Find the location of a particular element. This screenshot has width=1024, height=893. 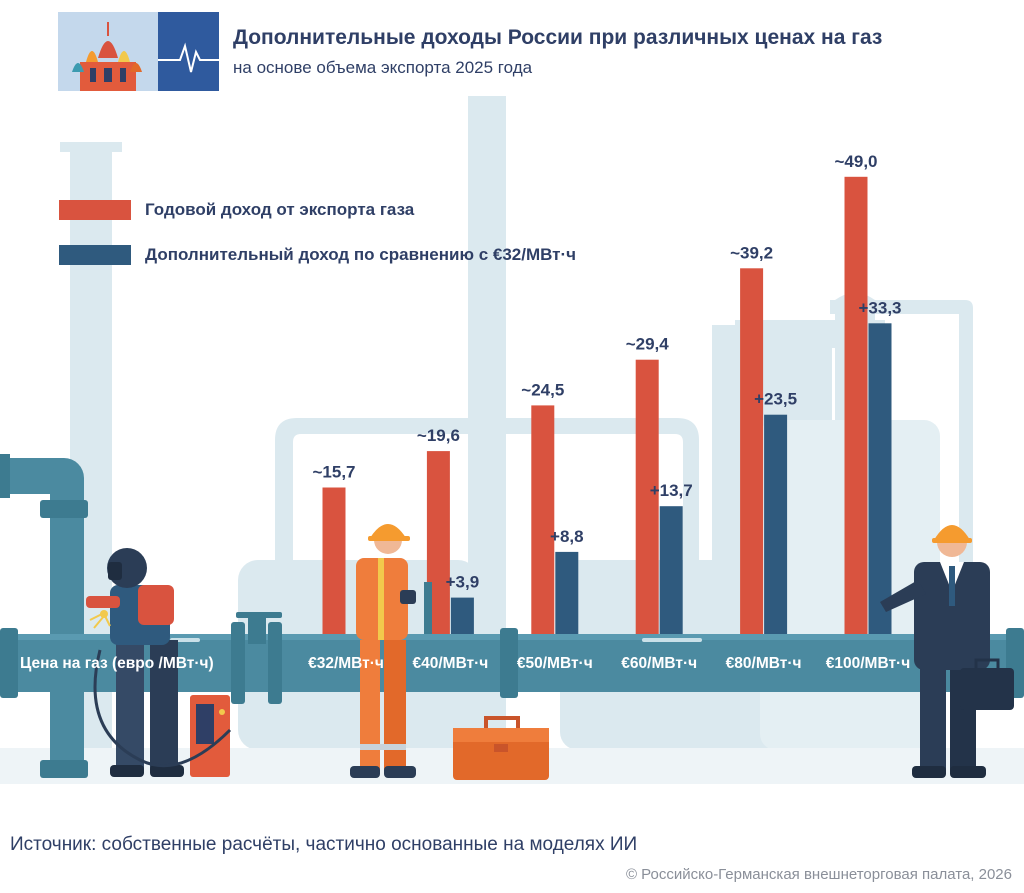

worker-illustration is located at coordinates (391, 651).